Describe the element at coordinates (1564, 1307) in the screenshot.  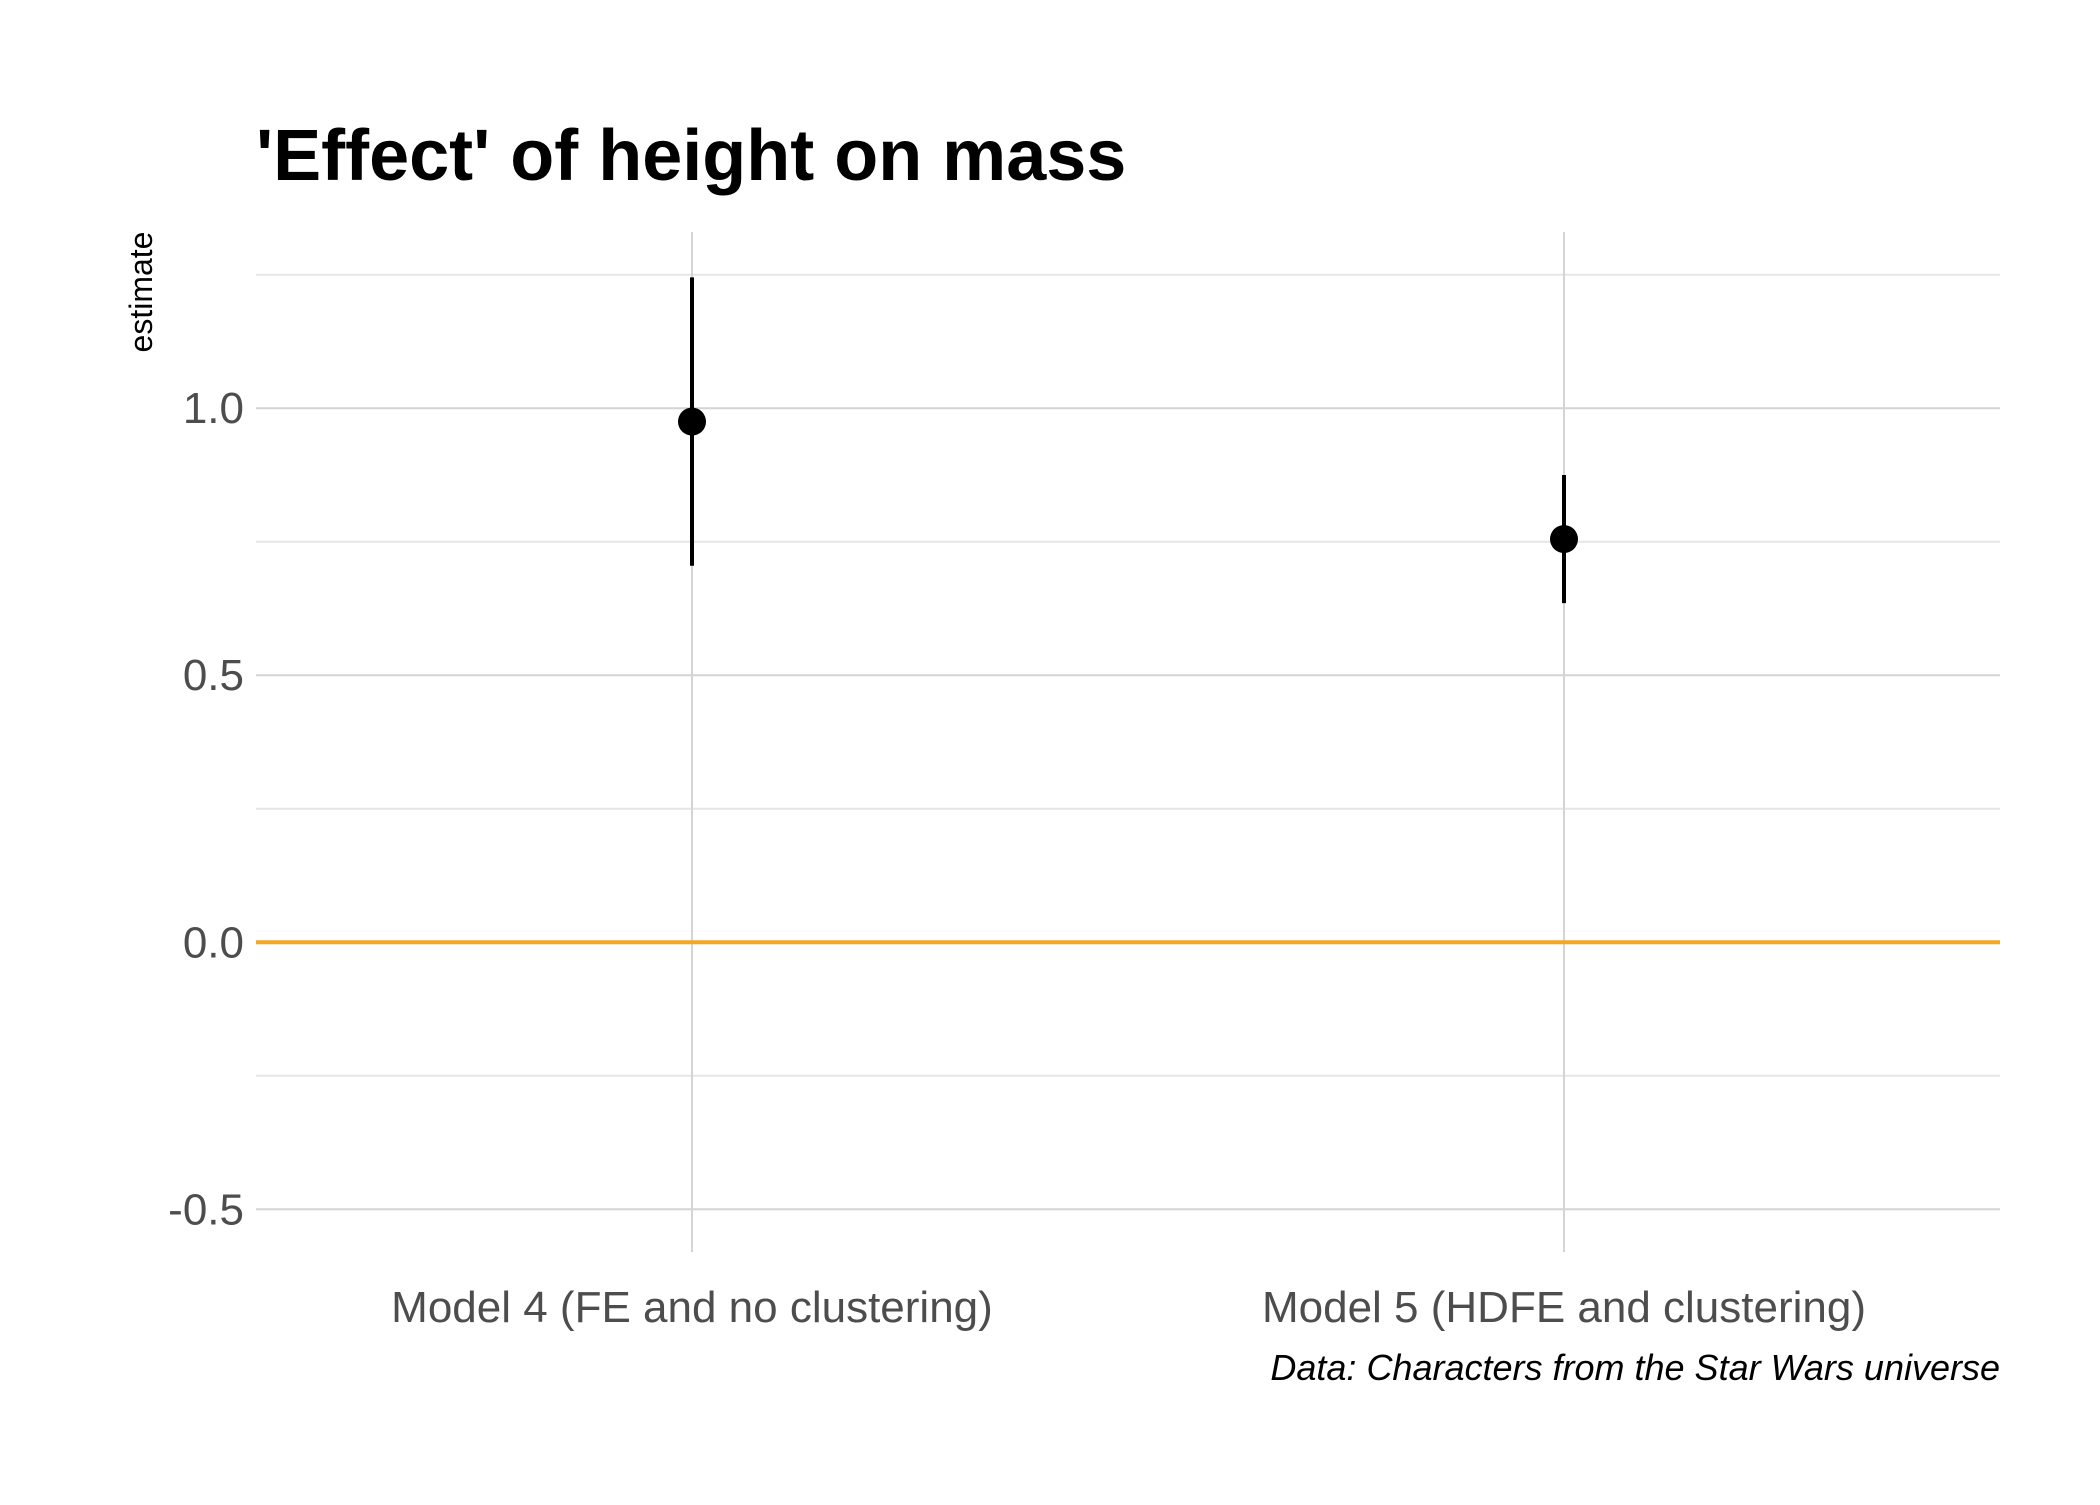
I see `x-tick-label: Model 5 (HDFE and clustering)` at that location.